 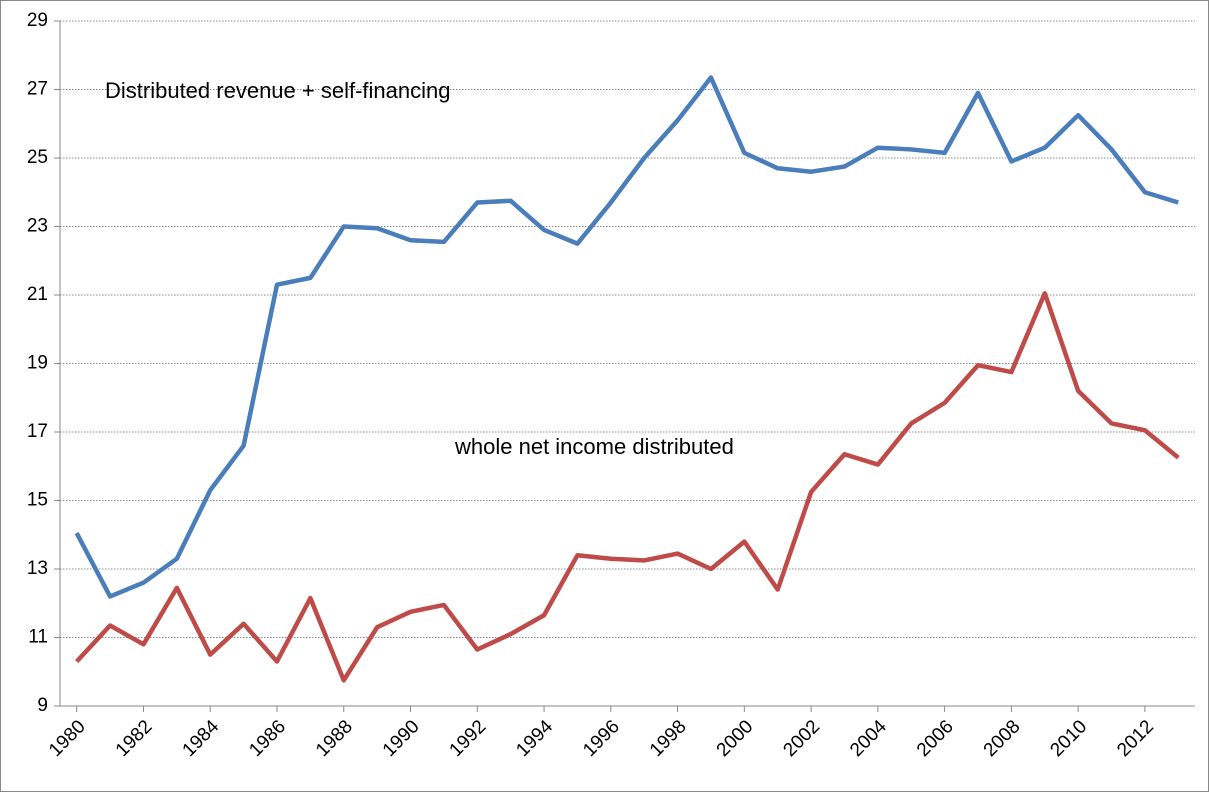 What do you see at coordinates (37, 568) in the screenshot?
I see `y-tick-label: 13` at bounding box center [37, 568].